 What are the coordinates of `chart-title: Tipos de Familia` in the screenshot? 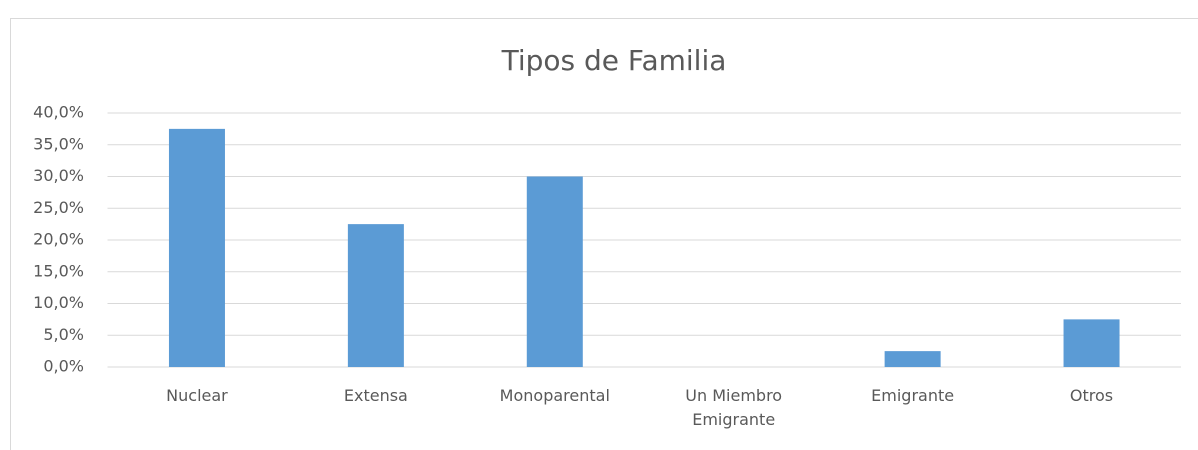 It's located at (614, 60).